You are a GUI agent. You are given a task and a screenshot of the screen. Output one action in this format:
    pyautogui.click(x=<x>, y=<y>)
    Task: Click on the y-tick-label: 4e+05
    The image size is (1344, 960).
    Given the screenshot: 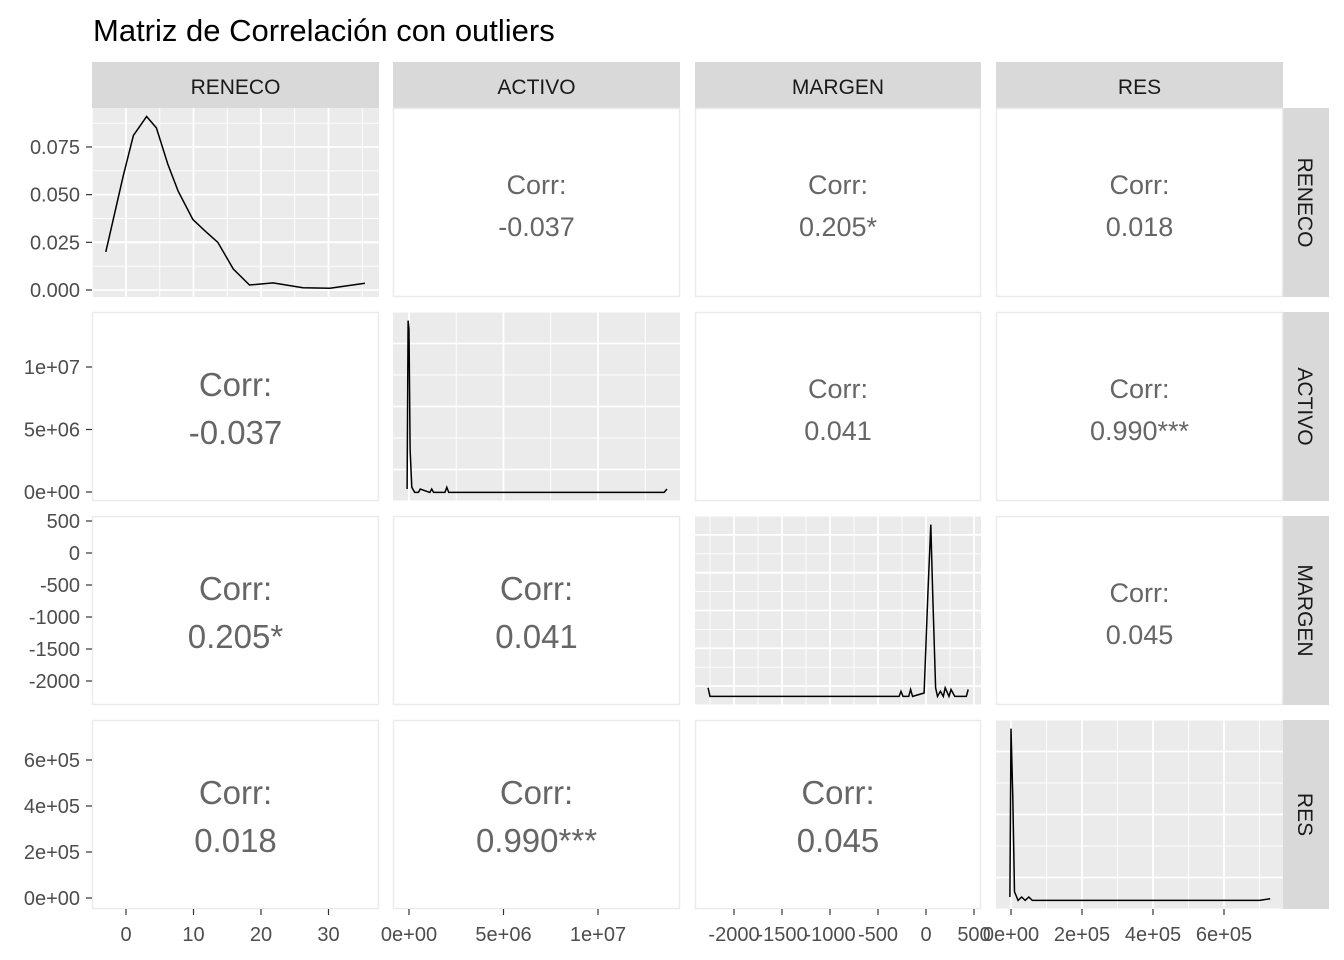 What is the action you would take?
    pyautogui.click(x=52, y=807)
    